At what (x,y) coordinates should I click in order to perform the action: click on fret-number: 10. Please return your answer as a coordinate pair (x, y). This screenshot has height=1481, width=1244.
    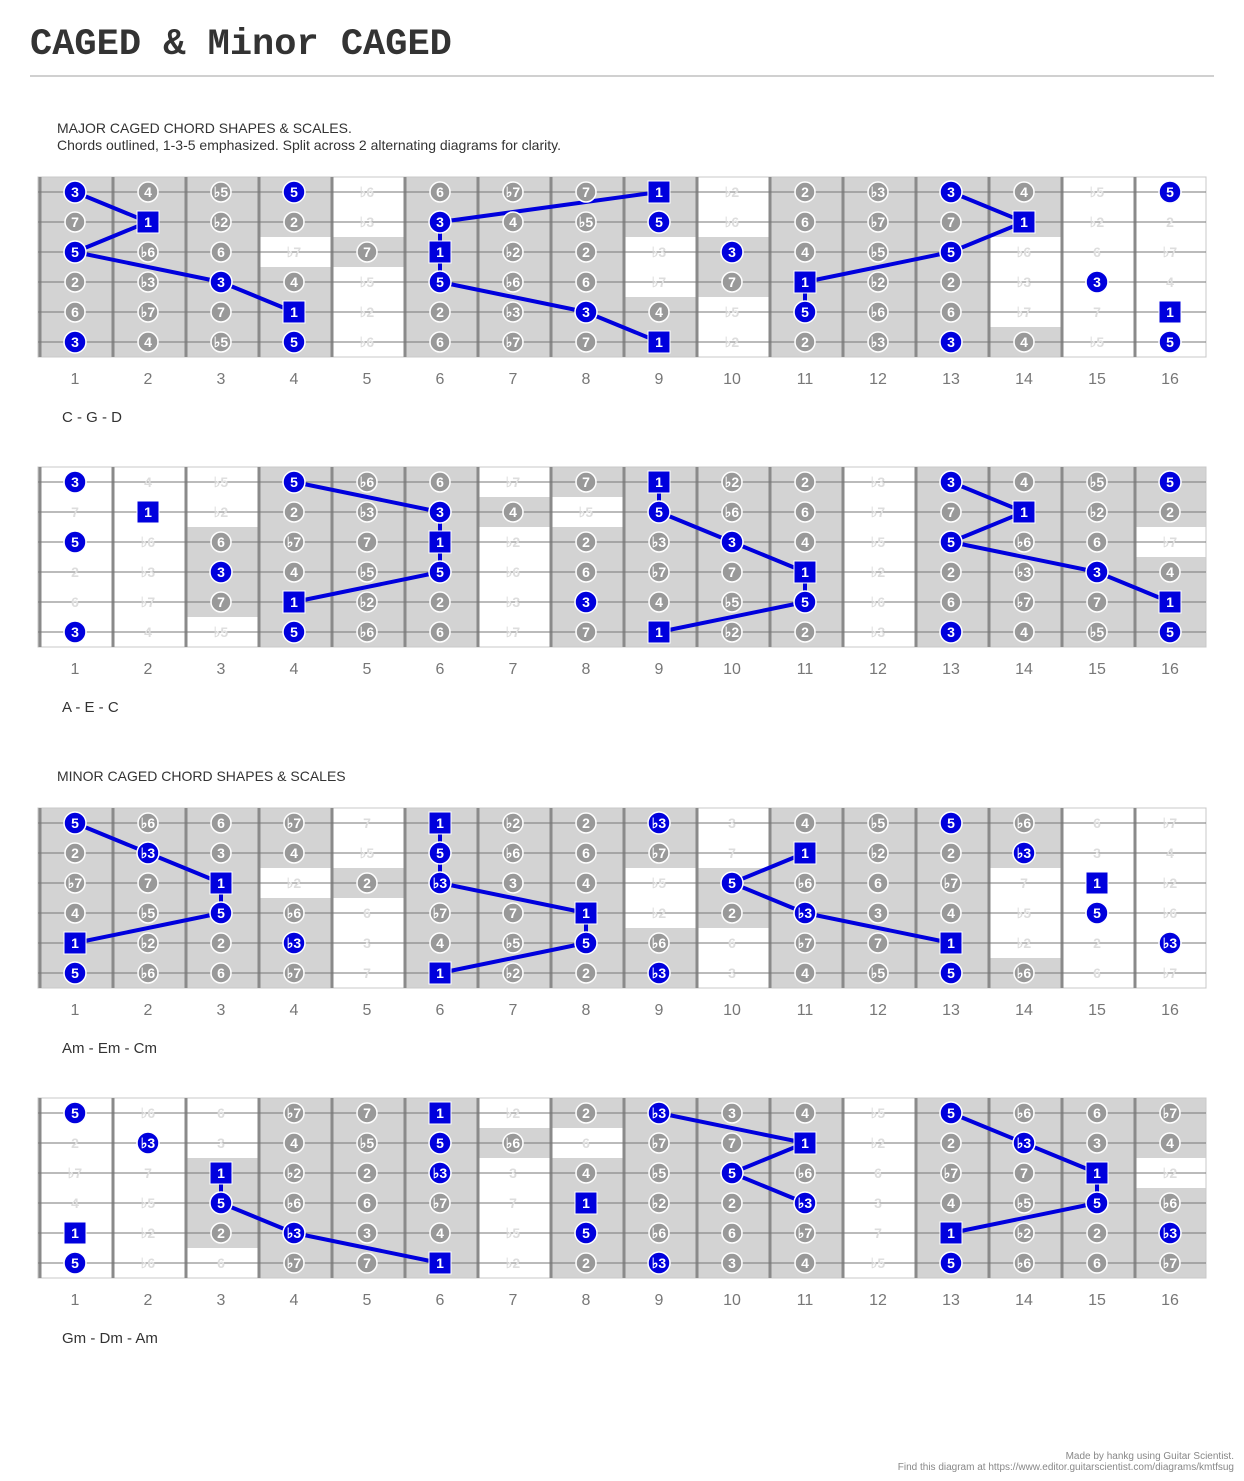
    Looking at the image, I should click on (732, 1010).